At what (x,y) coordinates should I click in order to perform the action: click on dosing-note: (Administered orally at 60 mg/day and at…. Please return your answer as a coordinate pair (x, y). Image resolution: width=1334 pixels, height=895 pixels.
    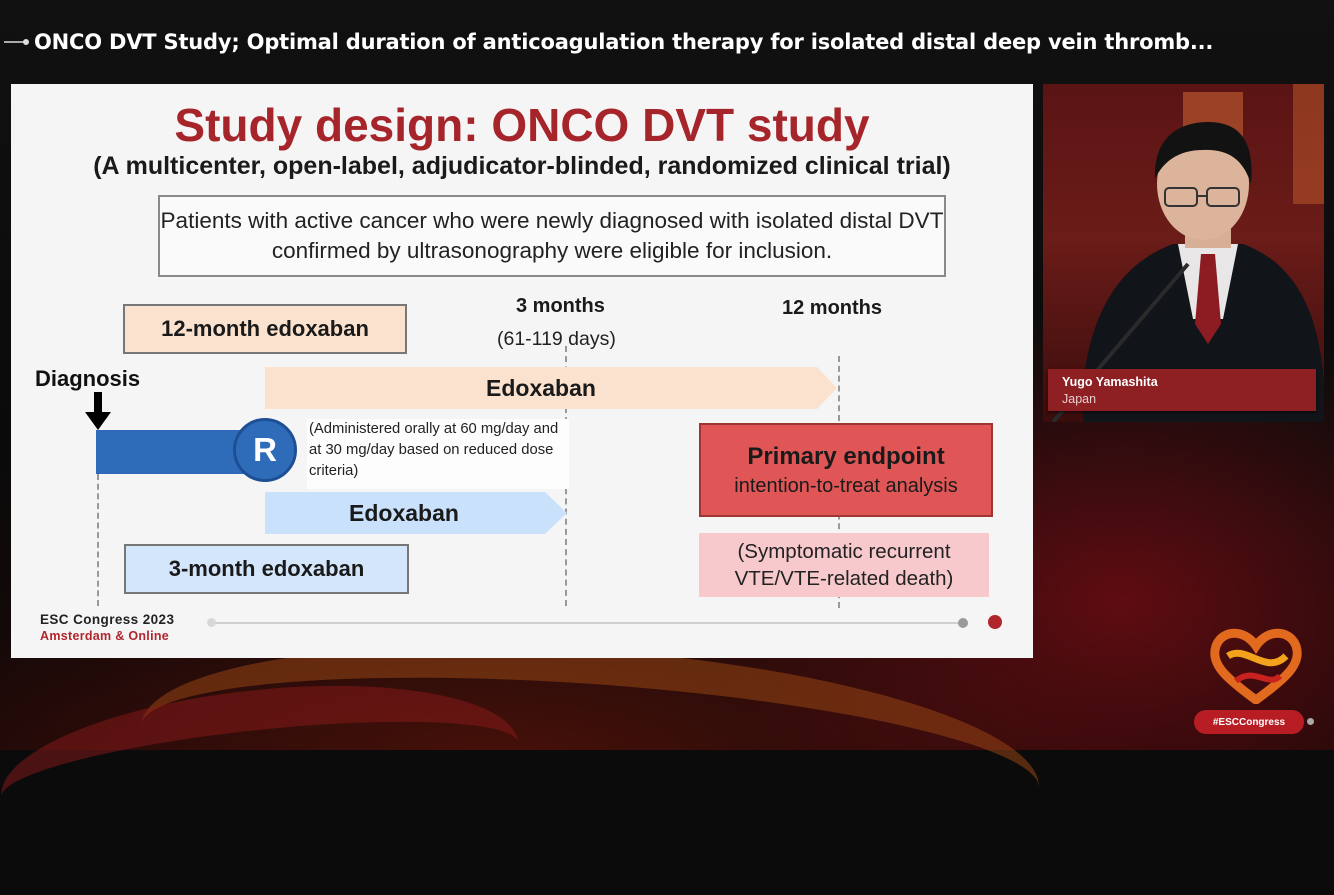
    Looking at the image, I should click on (438, 454).